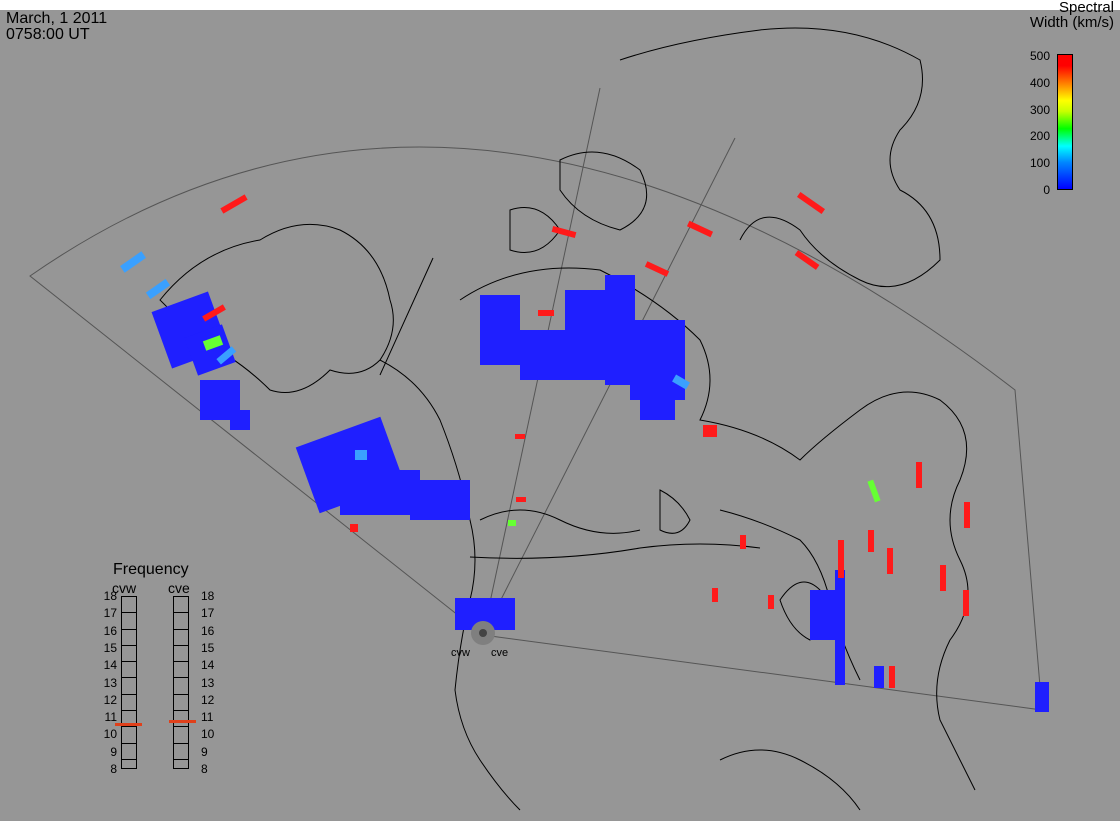 Image resolution: width=1120 pixels, height=821 pixels. I want to click on frequency-tick-right: 15, so click(208, 647).